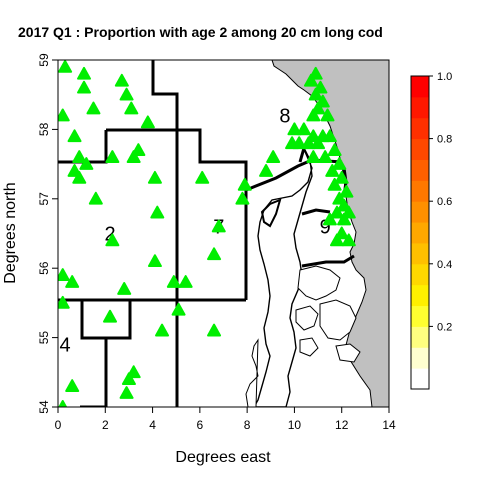 The image size is (480, 480). I want to click on colorbar-tick-label: 0.6, so click(444, 202).